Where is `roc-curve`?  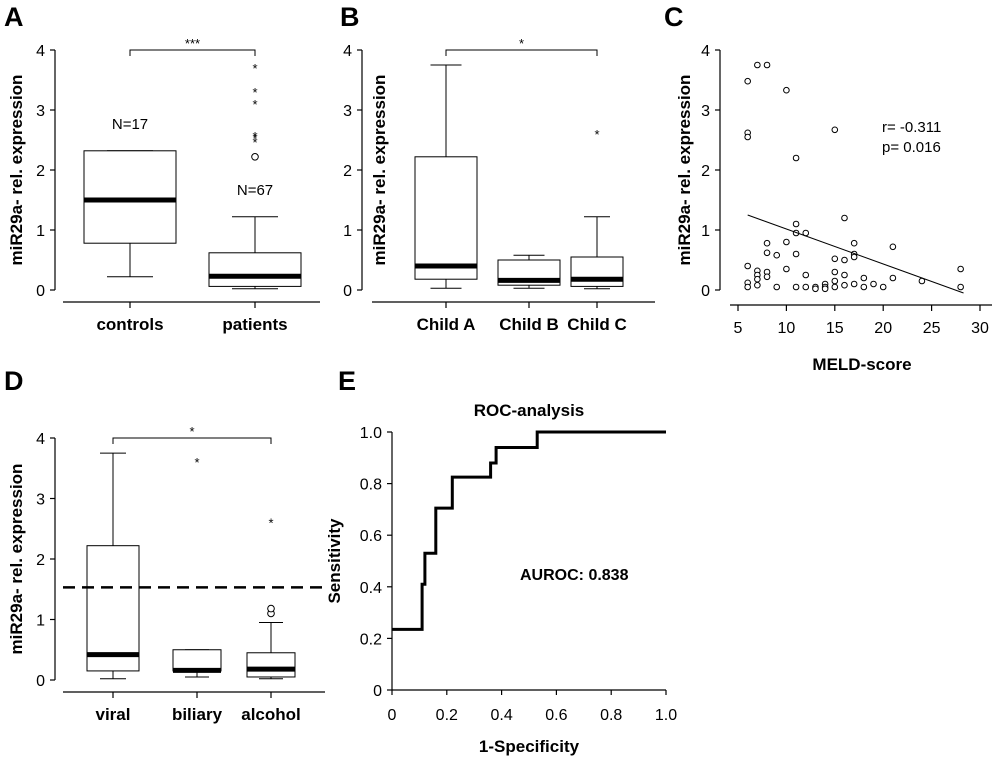
roc-curve is located at coordinates (529, 530).